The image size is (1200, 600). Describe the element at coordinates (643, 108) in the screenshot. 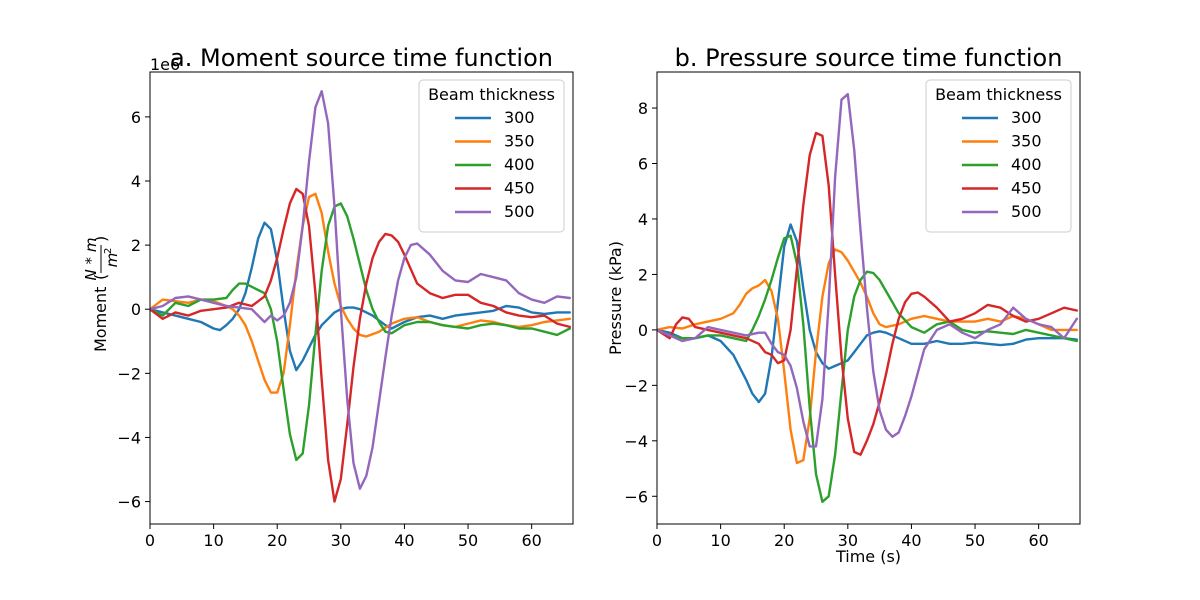

I see `y-tick-label: 8` at that location.